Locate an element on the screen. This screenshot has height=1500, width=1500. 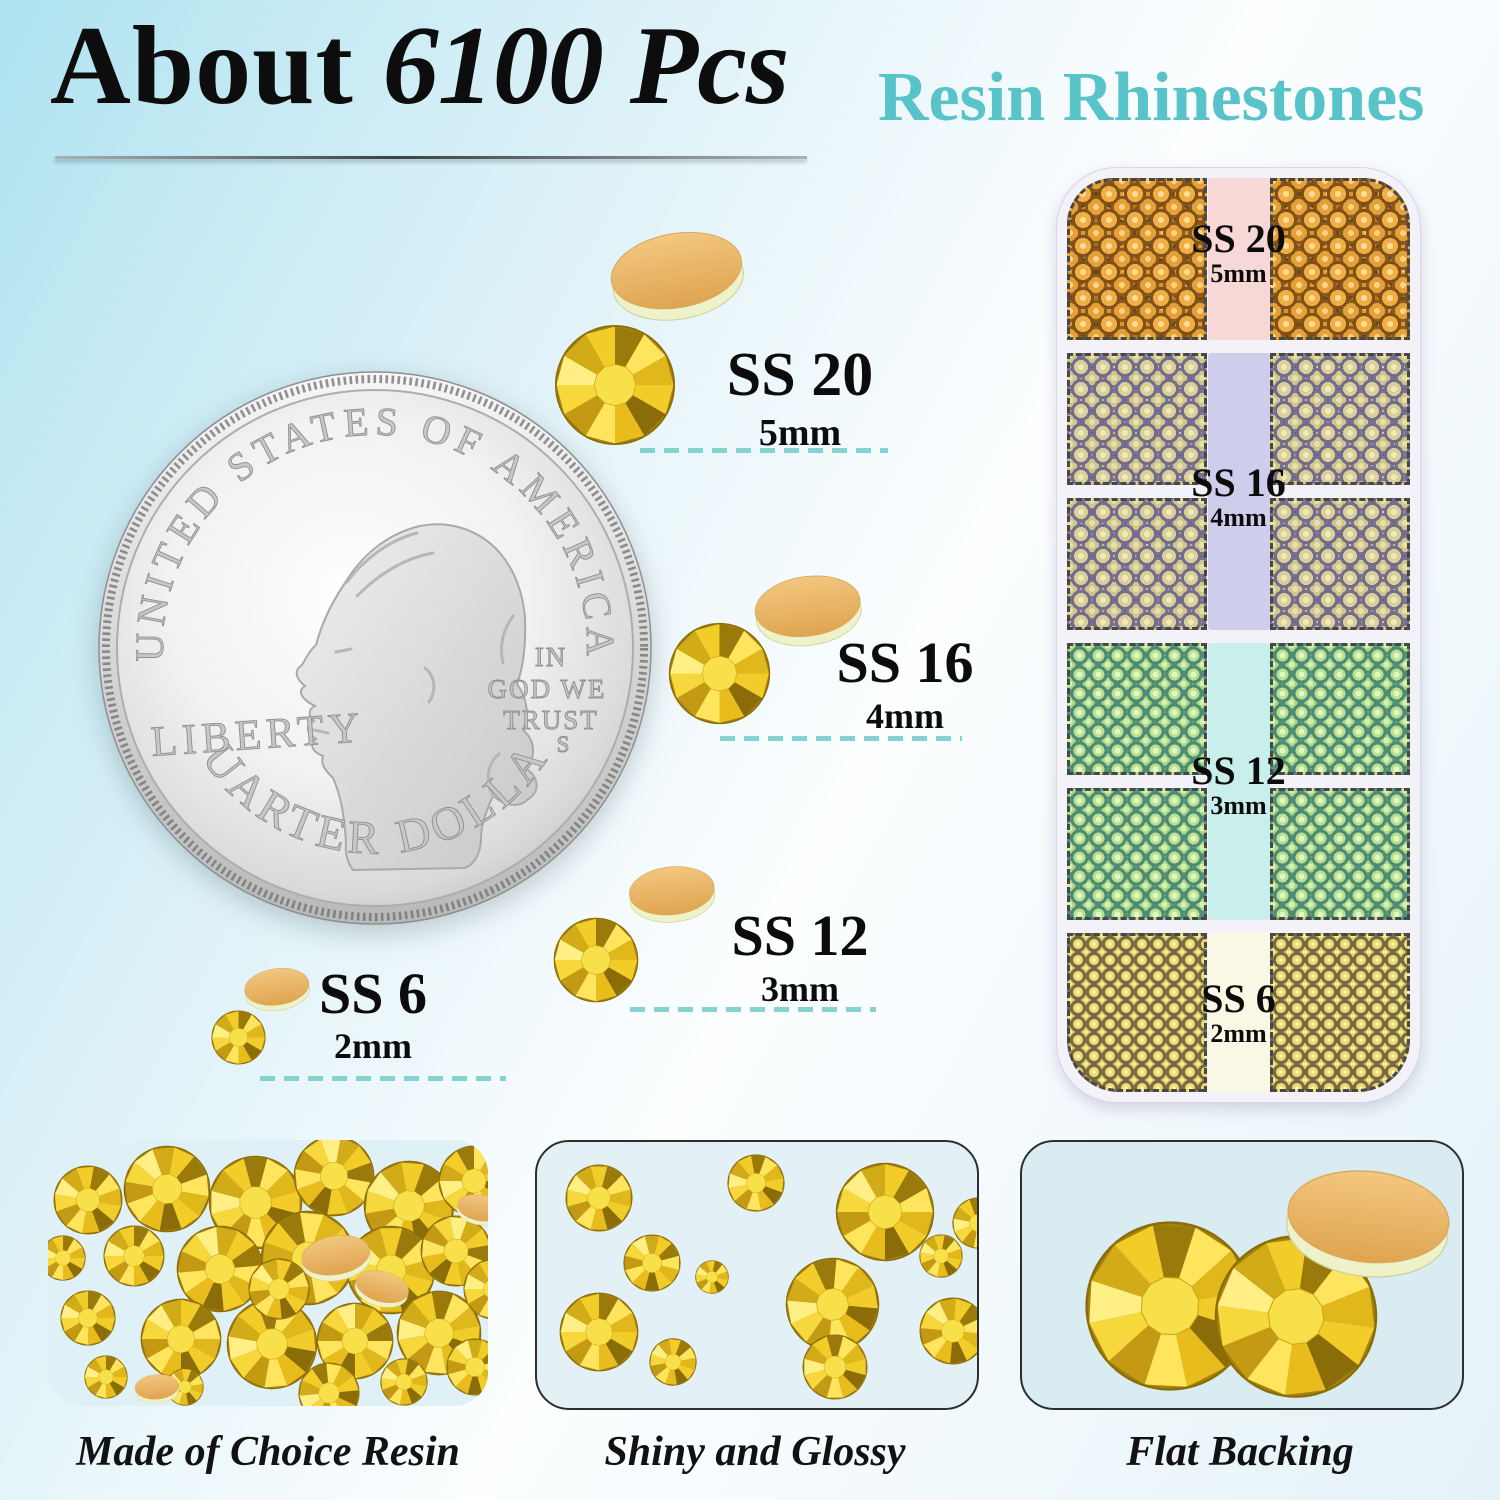
case-strip-ss6 is located at coordinates (1238, 1012).